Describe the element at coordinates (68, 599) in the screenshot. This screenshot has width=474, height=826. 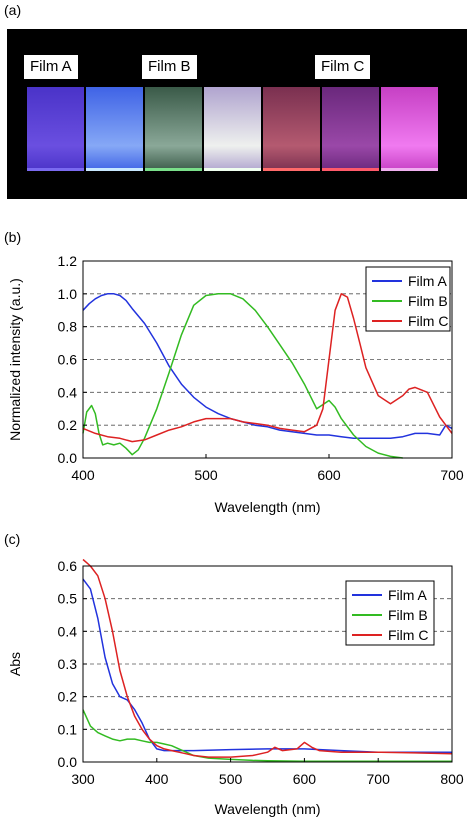
I see `absorption-y-tick-label: 0.5` at that location.